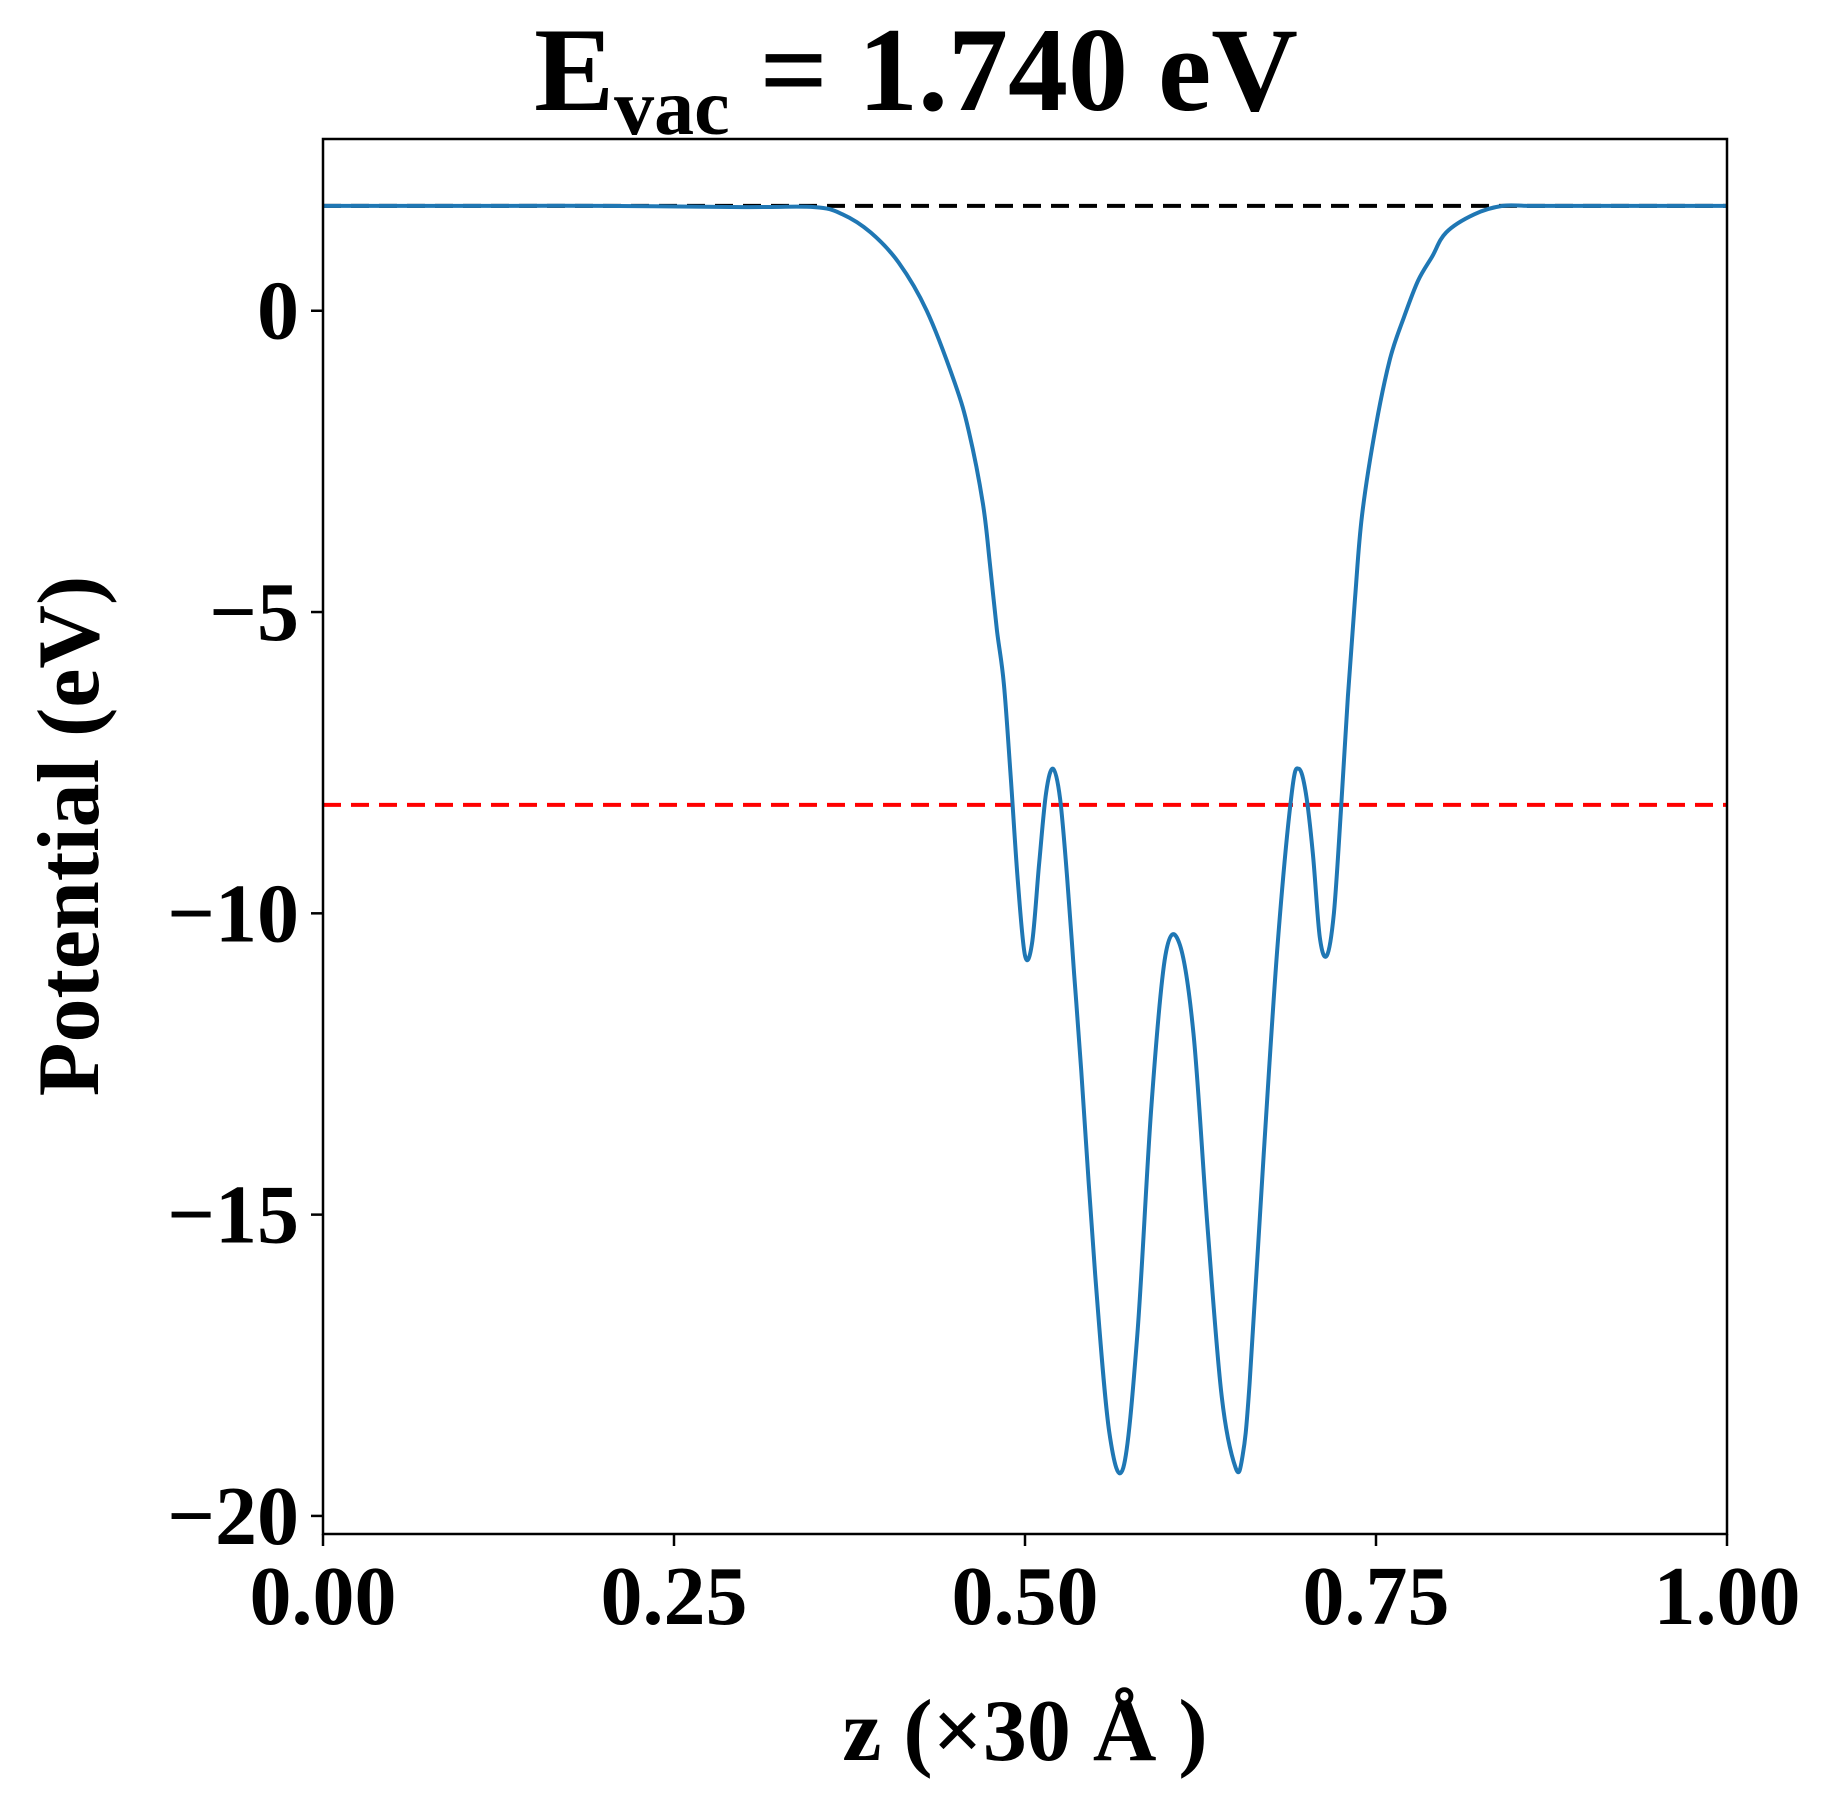 This screenshot has height=1794, width=1833. Describe the element at coordinates (1376, 1596) in the screenshot. I see `x-tick-label: 0.75` at that location.